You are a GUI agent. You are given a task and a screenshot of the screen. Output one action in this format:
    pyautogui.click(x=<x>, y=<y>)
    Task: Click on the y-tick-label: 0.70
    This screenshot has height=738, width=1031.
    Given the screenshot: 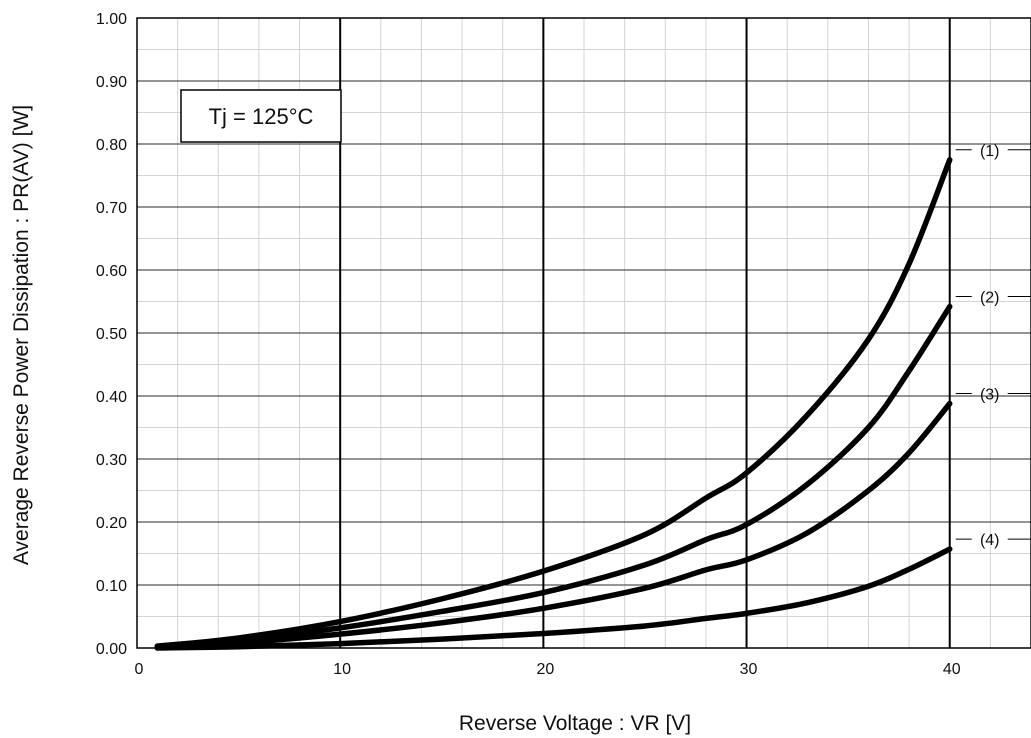 What is the action you would take?
    pyautogui.click(x=111, y=208)
    